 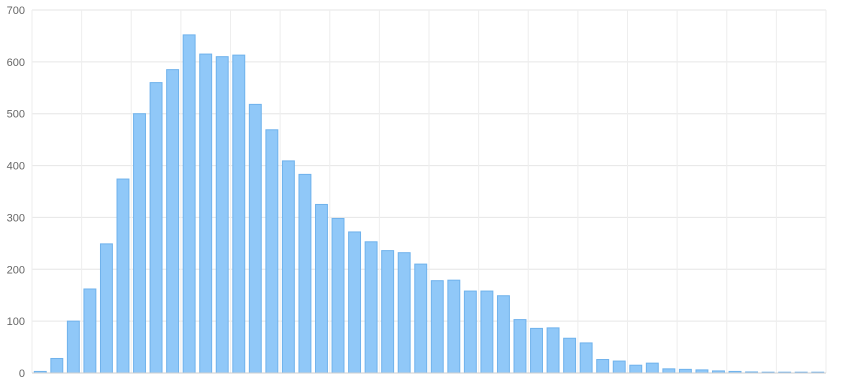 What do you see at coordinates (22, 373) in the screenshot?
I see `y-tick-label: 0` at bounding box center [22, 373].